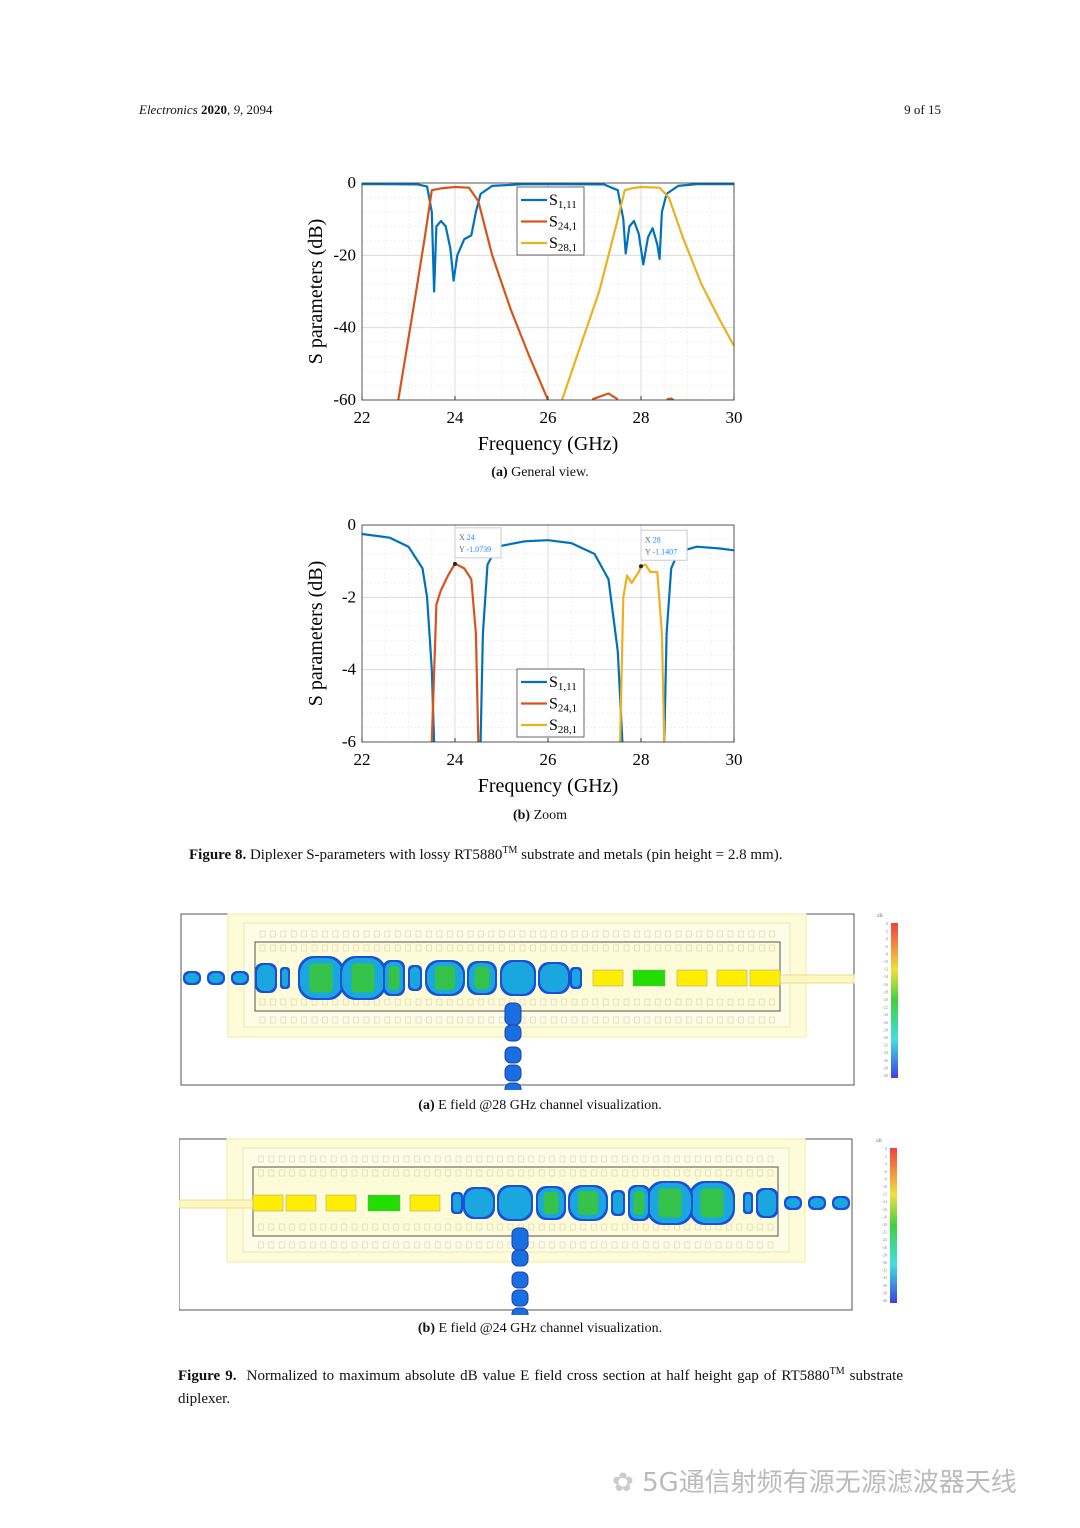  I want to click on colorbar-tick: -2, so click(886, 931).